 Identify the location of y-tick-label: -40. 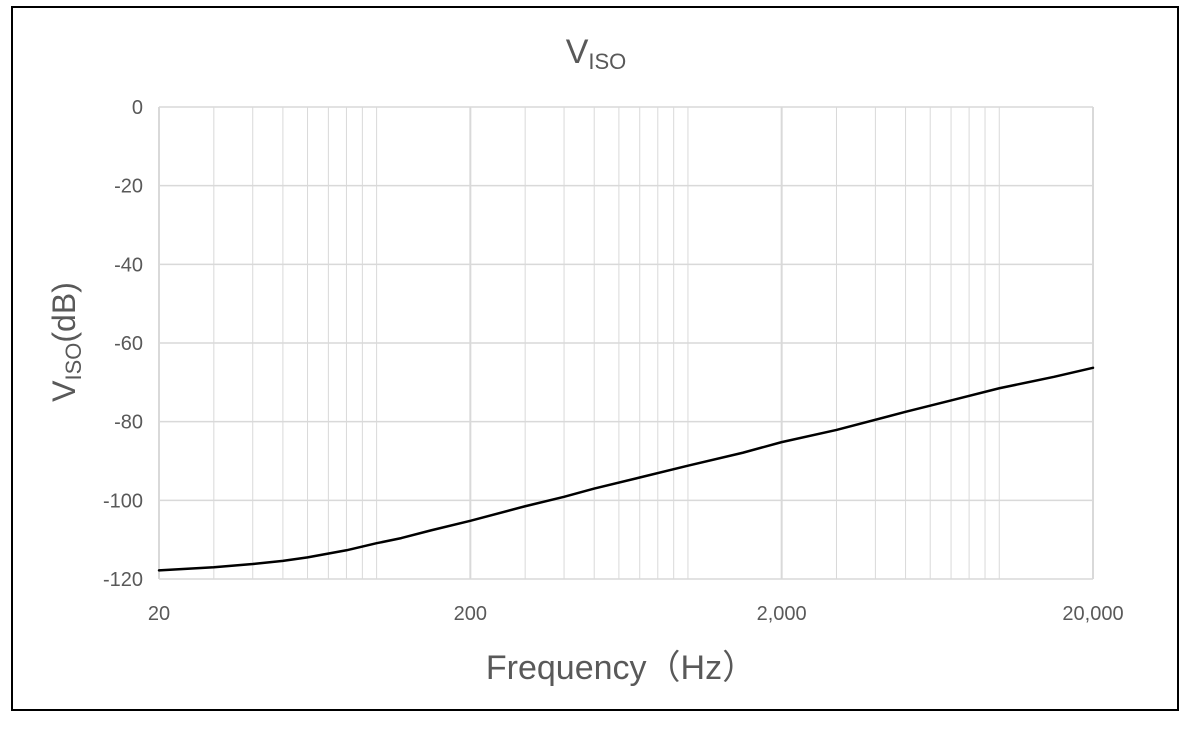
(128, 265).